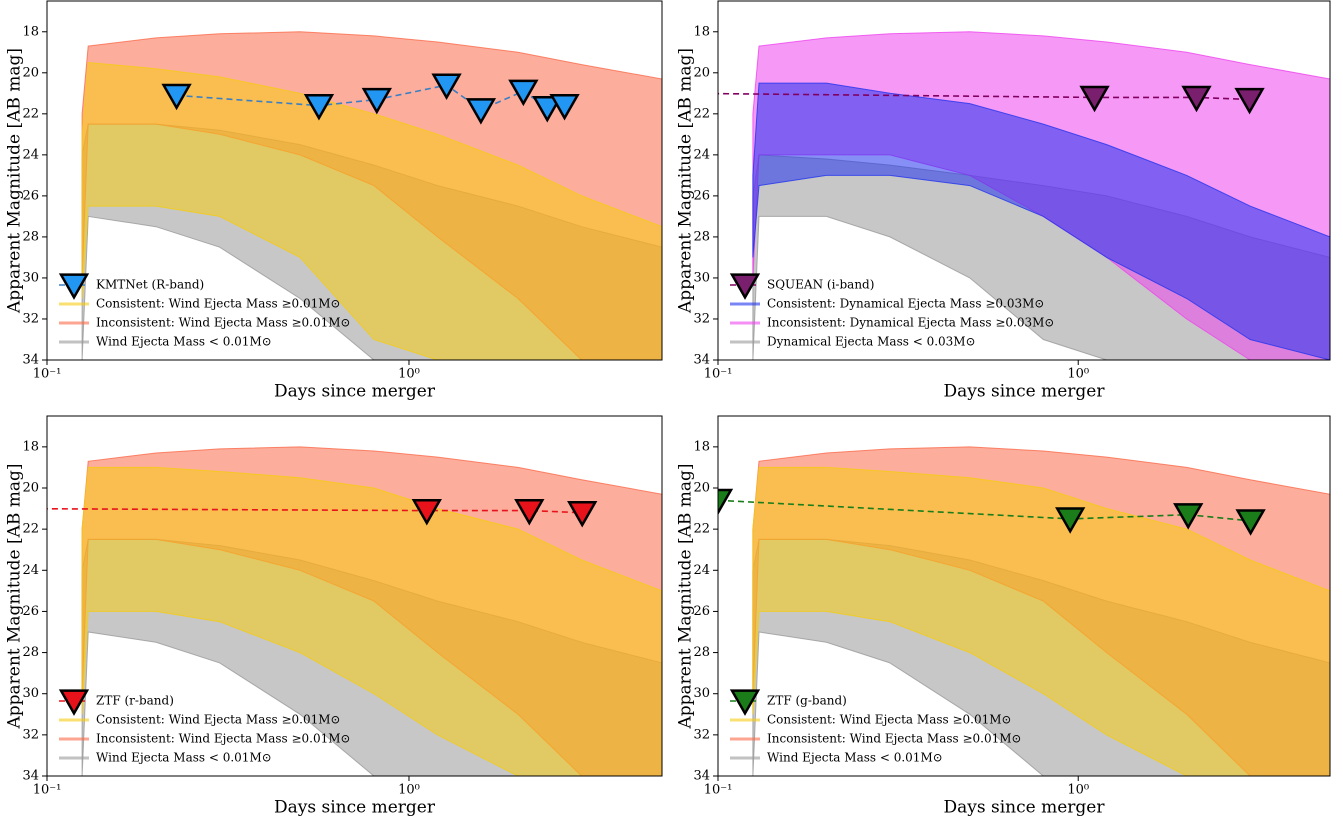 The width and height of the screenshot is (1343, 820). What do you see at coordinates (820, 285) in the screenshot?
I see `legend-label: SQUEAN (i-band)` at bounding box center [820, 285].